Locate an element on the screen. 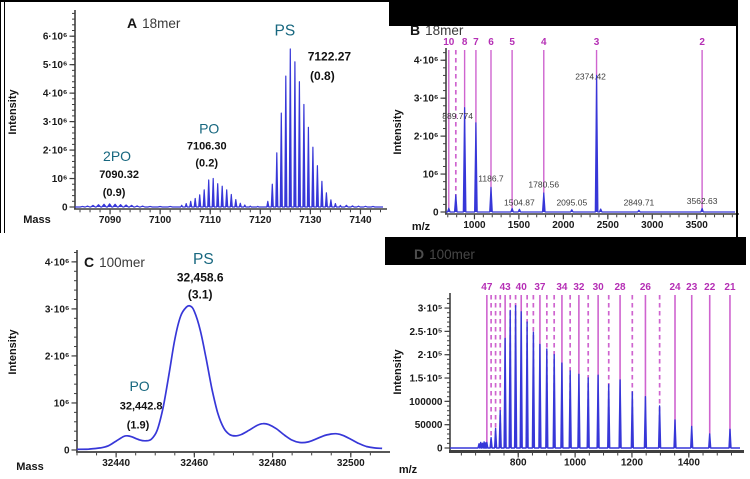 The image size is (750, 479). peak-value-label: 889.774 is located at coordinates (457, 116).